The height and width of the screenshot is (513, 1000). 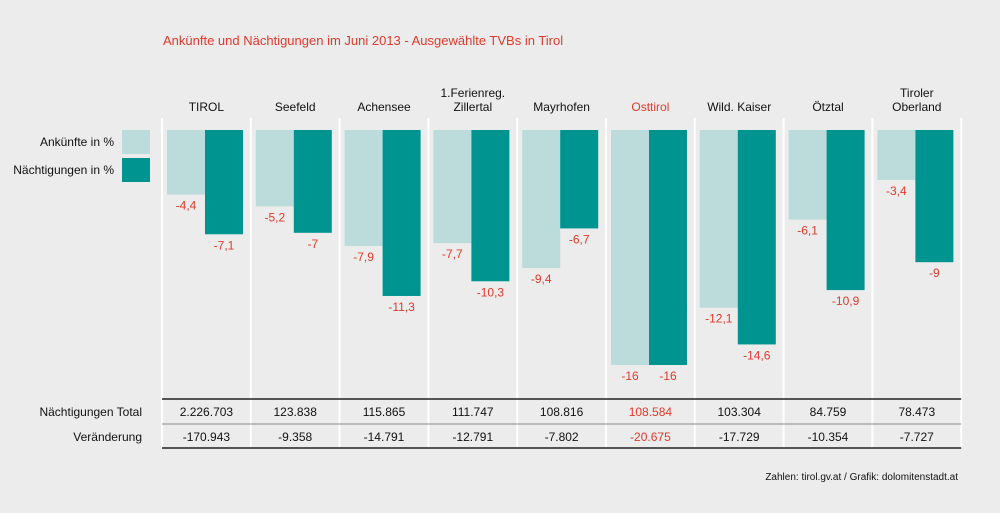 I want to click on table-cell-change: -7.802, so click(x=562, y=437).